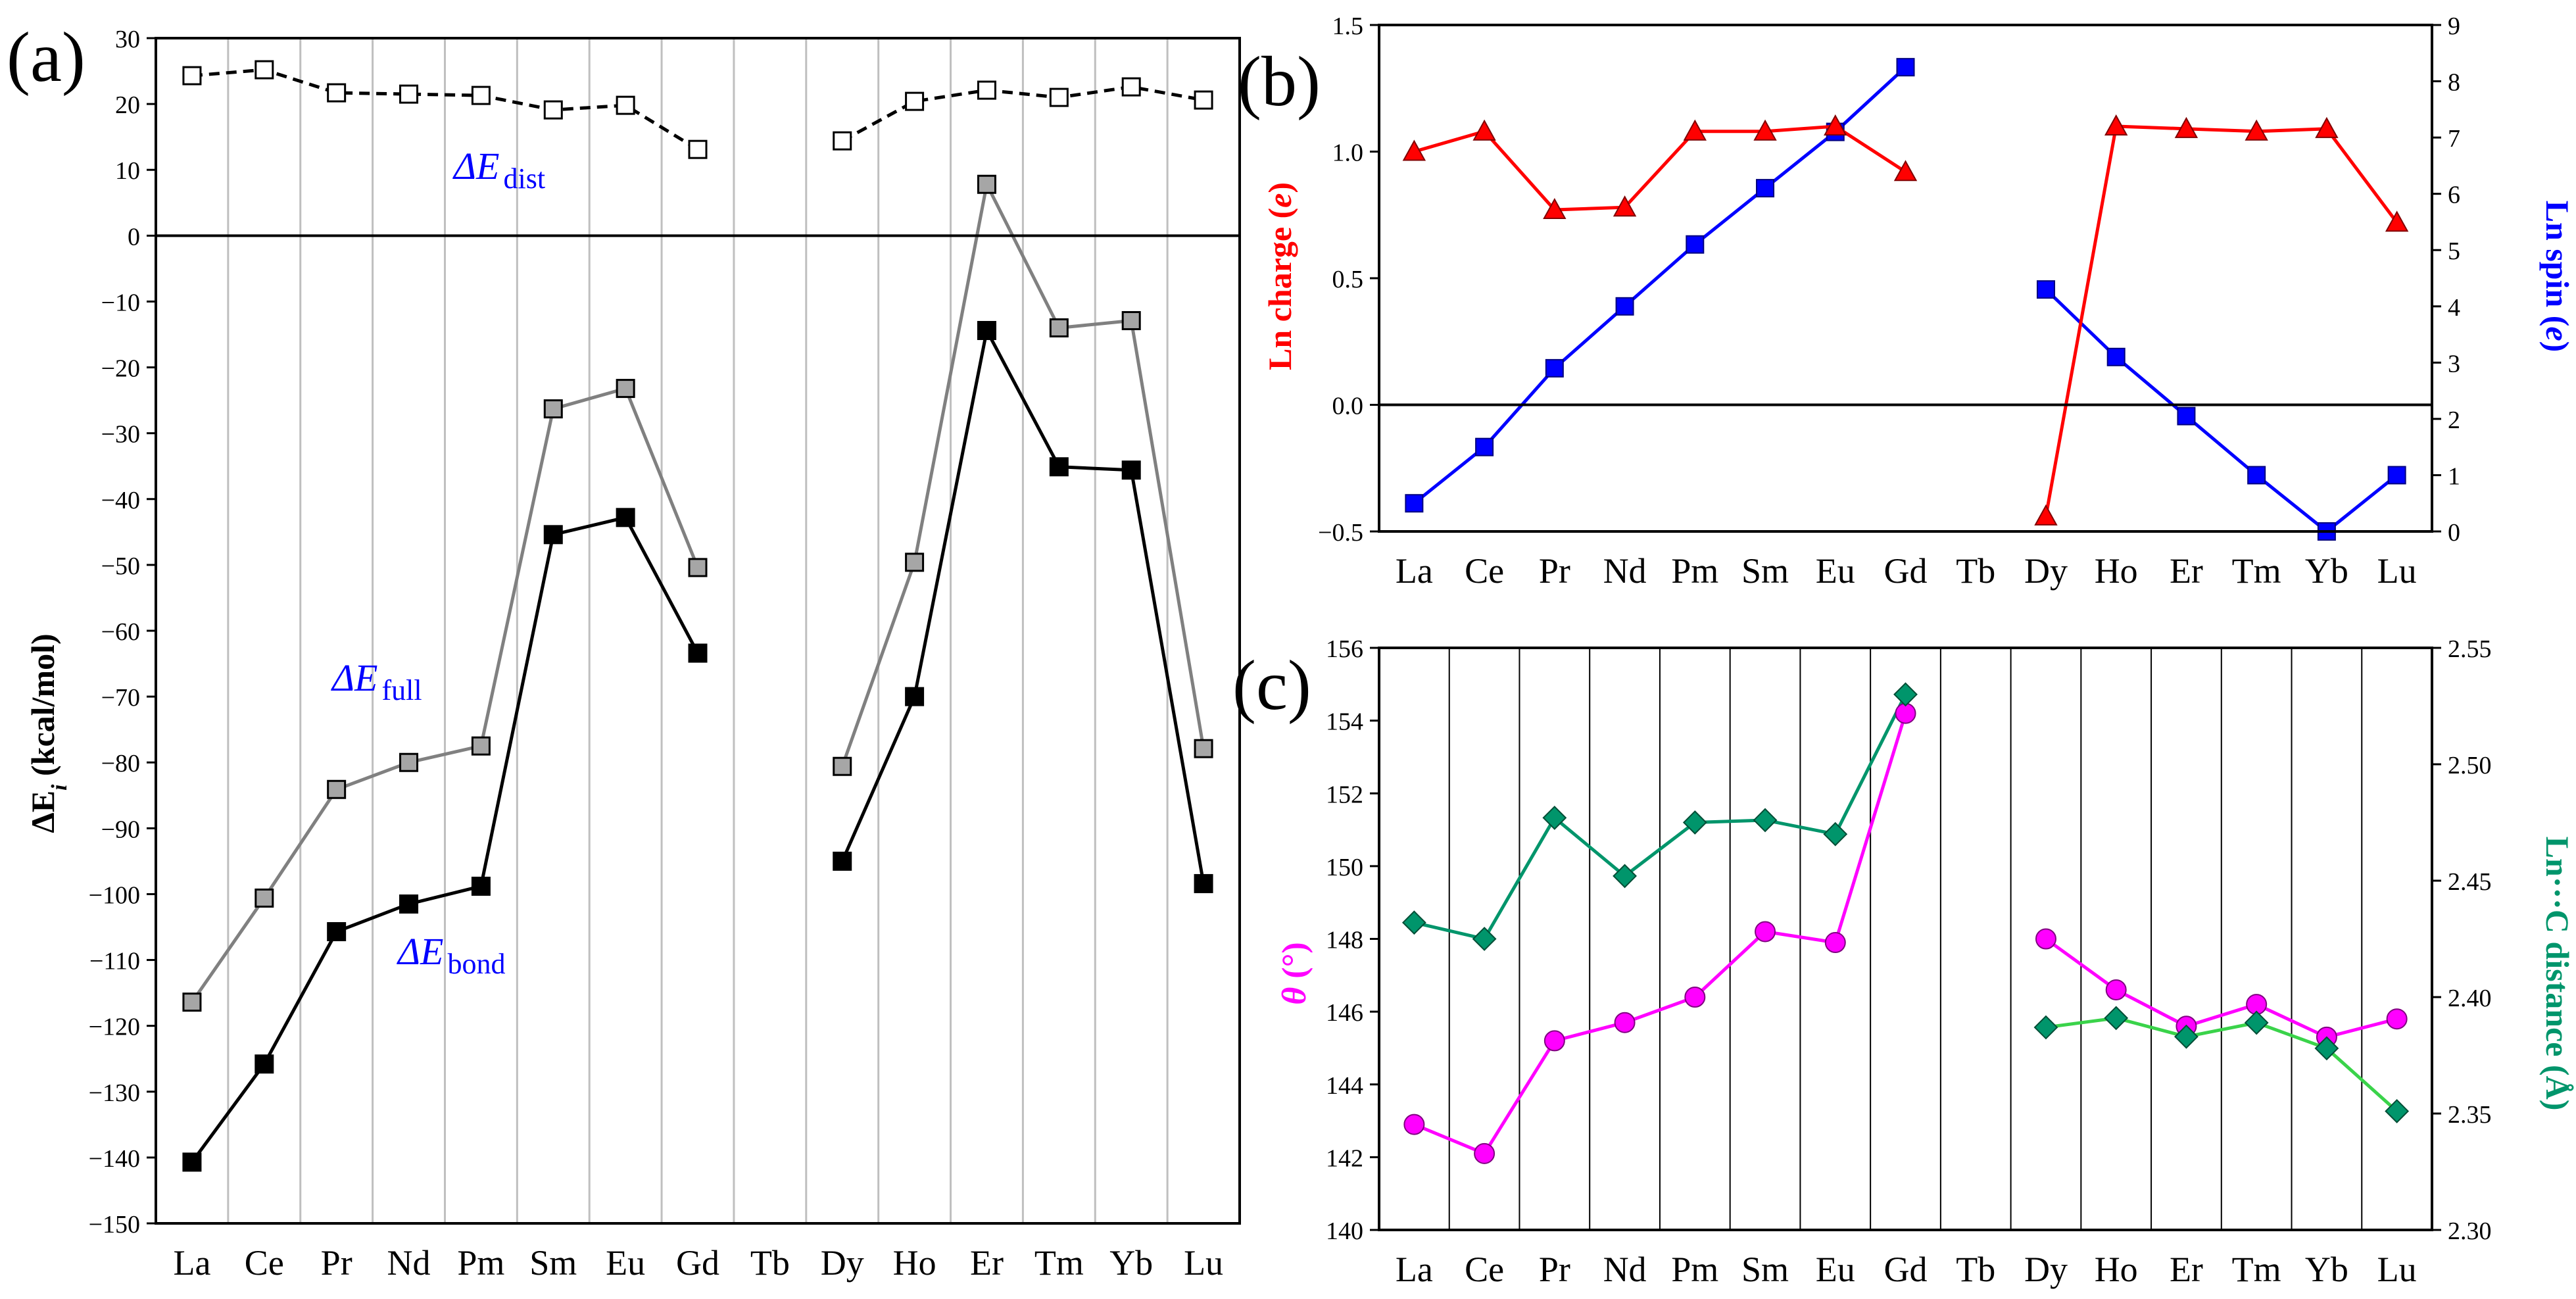 This screenshot has width=2576, height=1299. Describe the element at coordinates (2470, 1115) in the screenshot. I see `panel-c-right-tick-label: 2.35` at that location.